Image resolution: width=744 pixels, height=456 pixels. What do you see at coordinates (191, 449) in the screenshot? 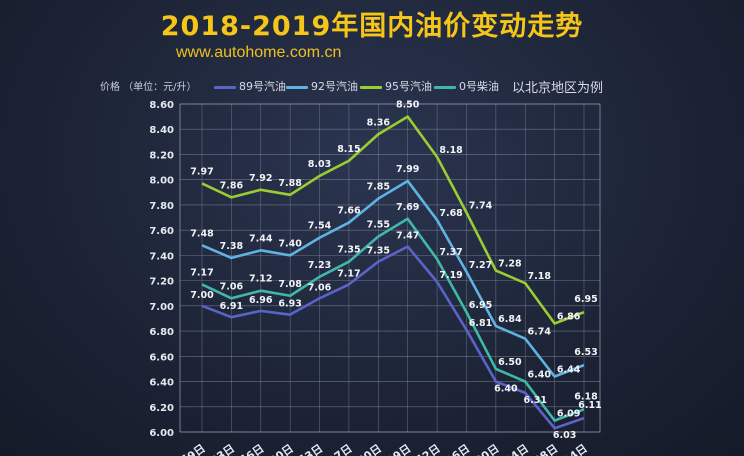
I see `x-tick-label: 月9日` at bounding box center [191, 449].